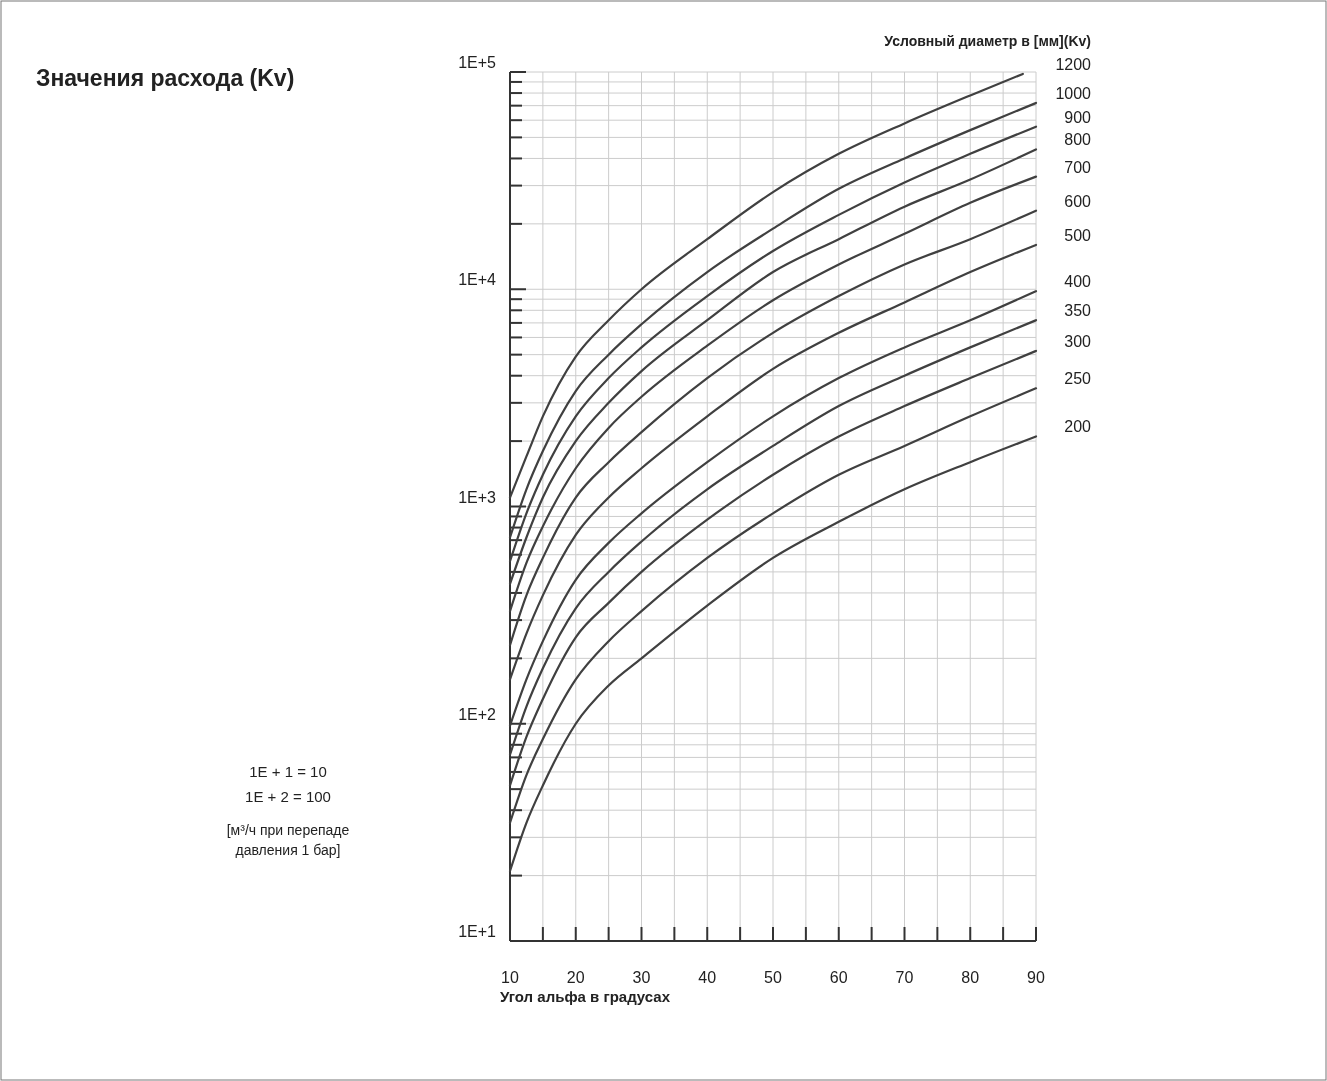 The height and width of the screenshot is (1081, 1327). I want to click on series-label: 800, so click(1078, 140).